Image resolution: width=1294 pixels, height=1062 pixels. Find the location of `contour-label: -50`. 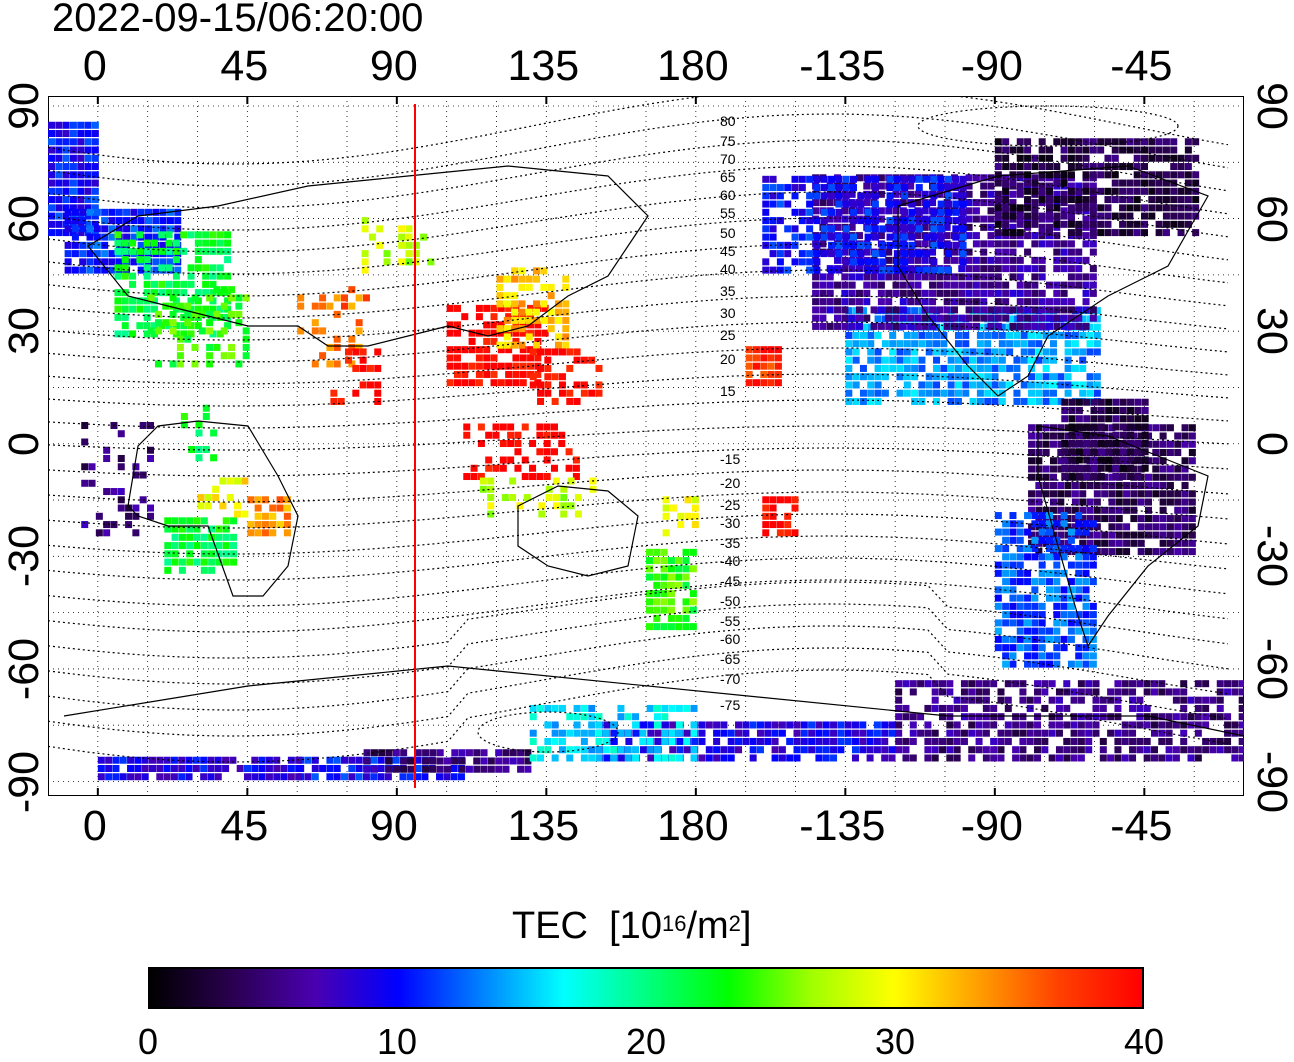

contour-label: -50 is located at coordinates (730, 601).